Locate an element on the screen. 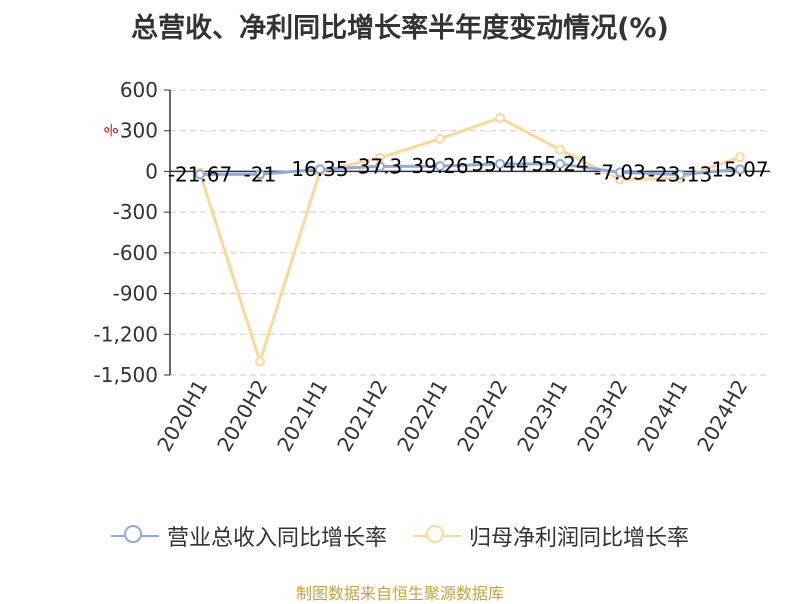 This screenshot has width=800, height=604. data-label-revenue: 55.44 is located at coordinates (499, 164).